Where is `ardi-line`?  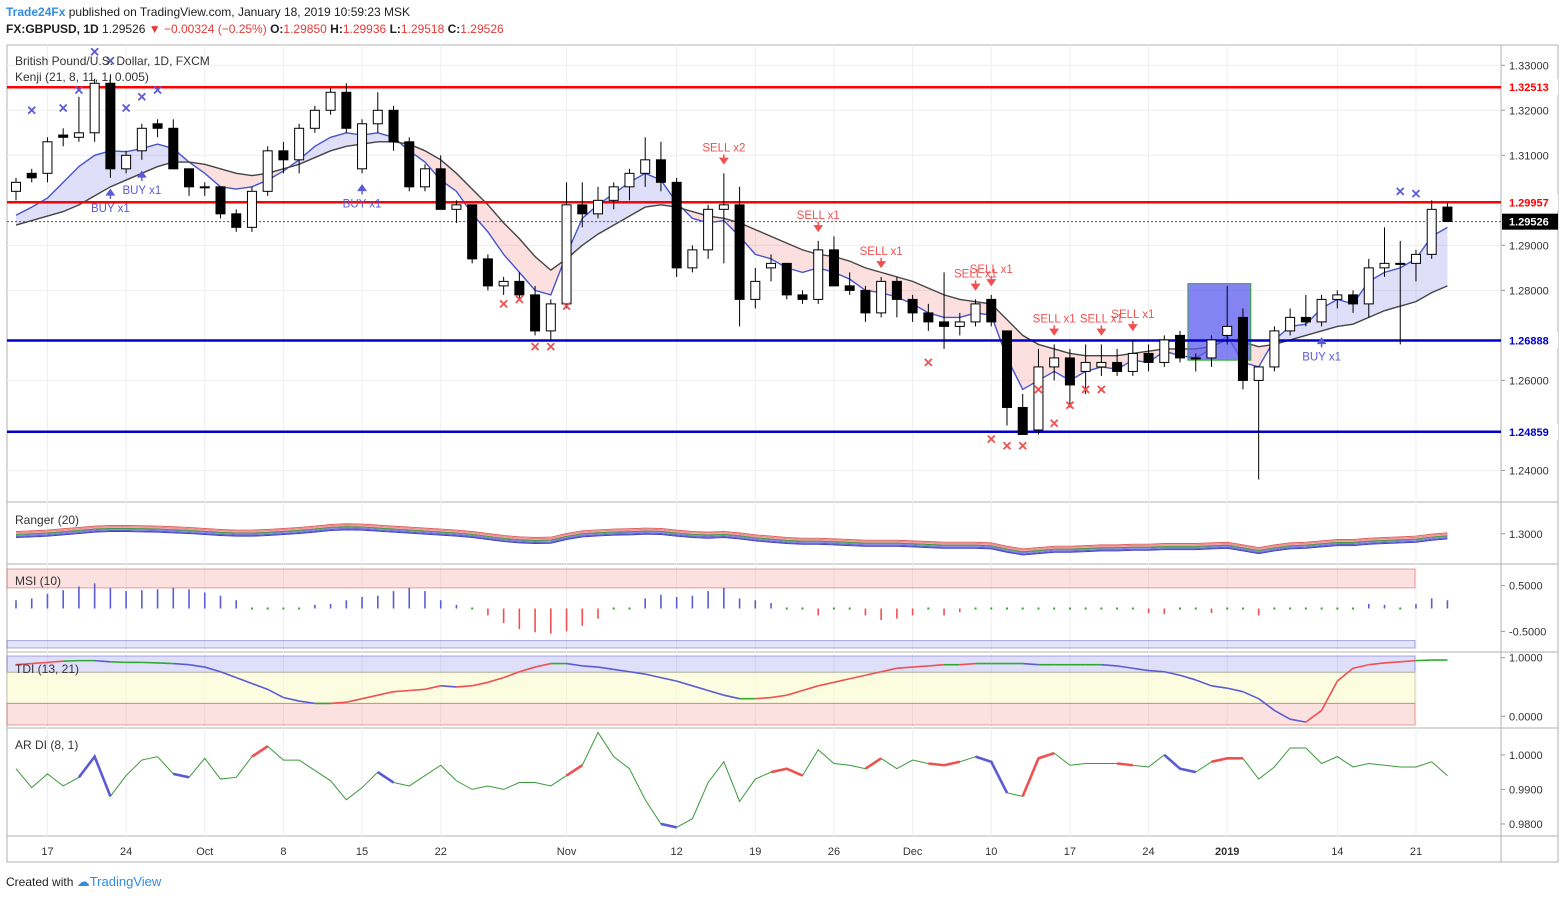
ardi-line is located at coordinates (731, 779).